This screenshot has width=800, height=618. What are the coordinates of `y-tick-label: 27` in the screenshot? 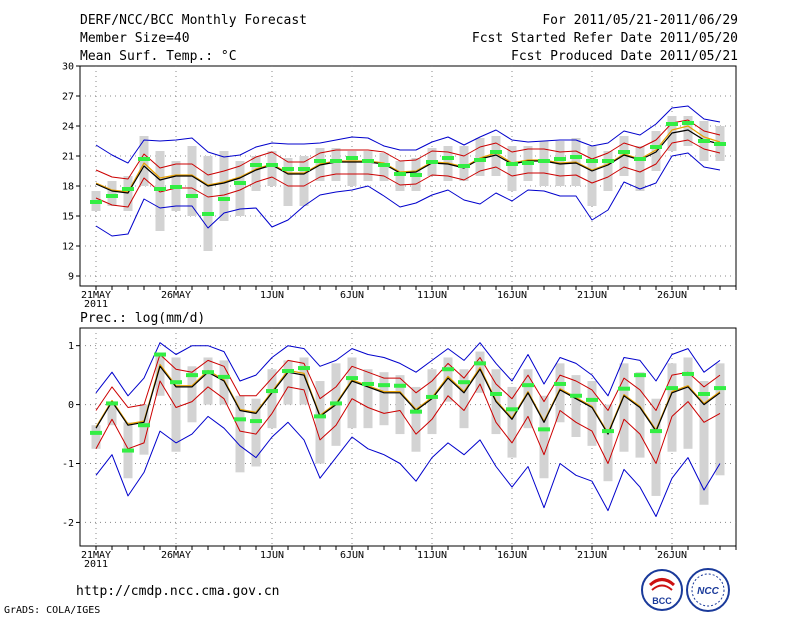 It's located at (68, 97).